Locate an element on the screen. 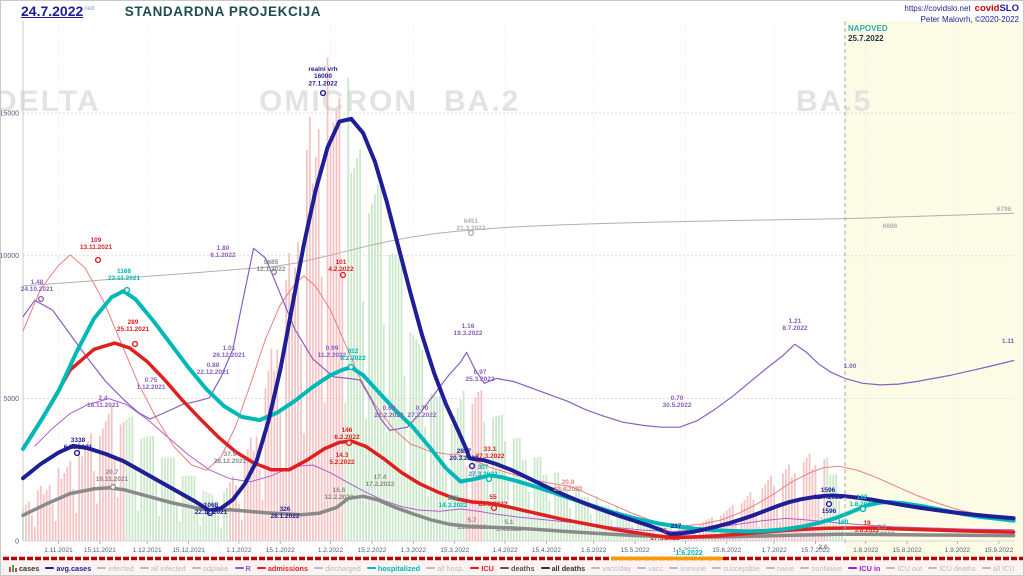 This screenshot has height=576, width=1024. annotation-label: 101 4.2.2022 is located at coordinates (341, 266).